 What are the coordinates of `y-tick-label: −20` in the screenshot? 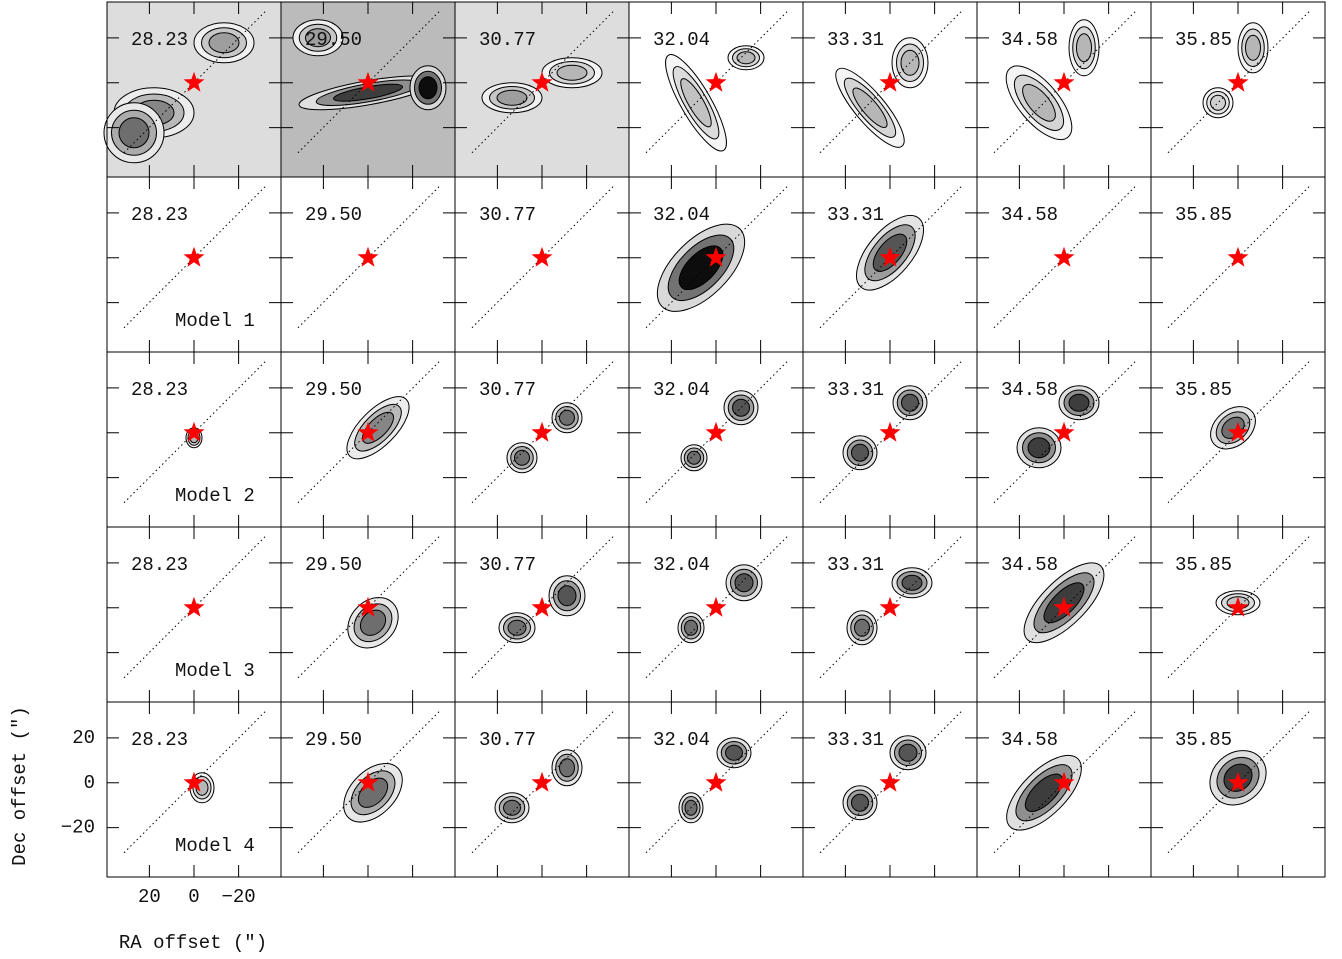 It's located at (78, 828).